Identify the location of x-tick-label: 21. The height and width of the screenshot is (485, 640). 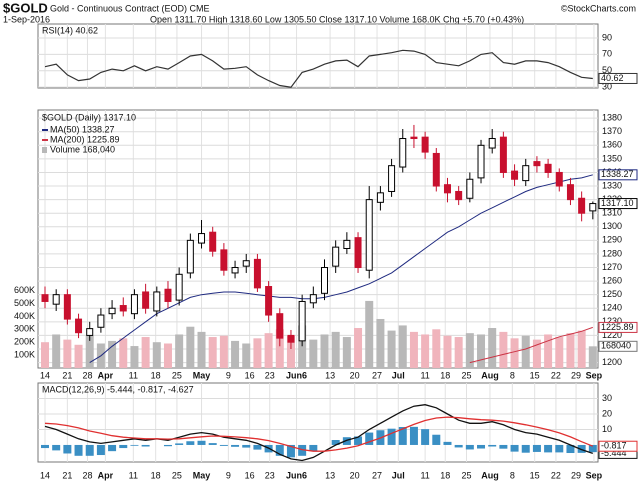
(67, 475).